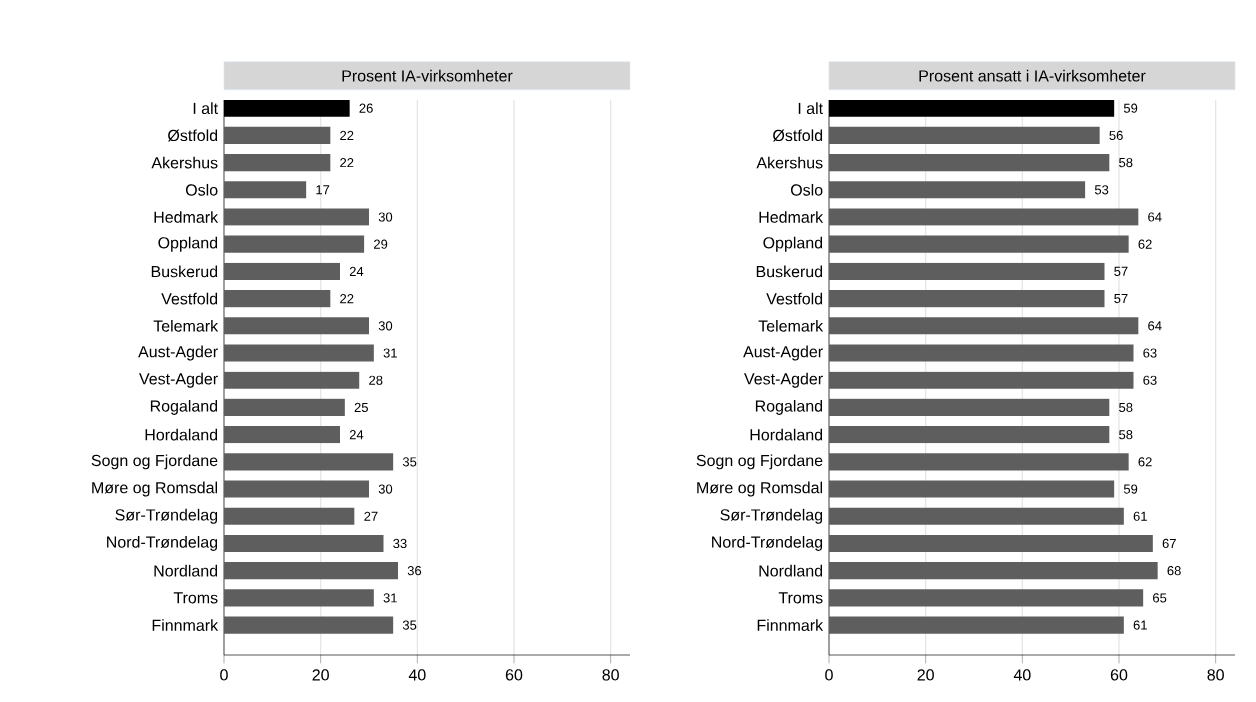 The image size is (1256, 702). I want to click on data-label: 27, so click(371, 516).